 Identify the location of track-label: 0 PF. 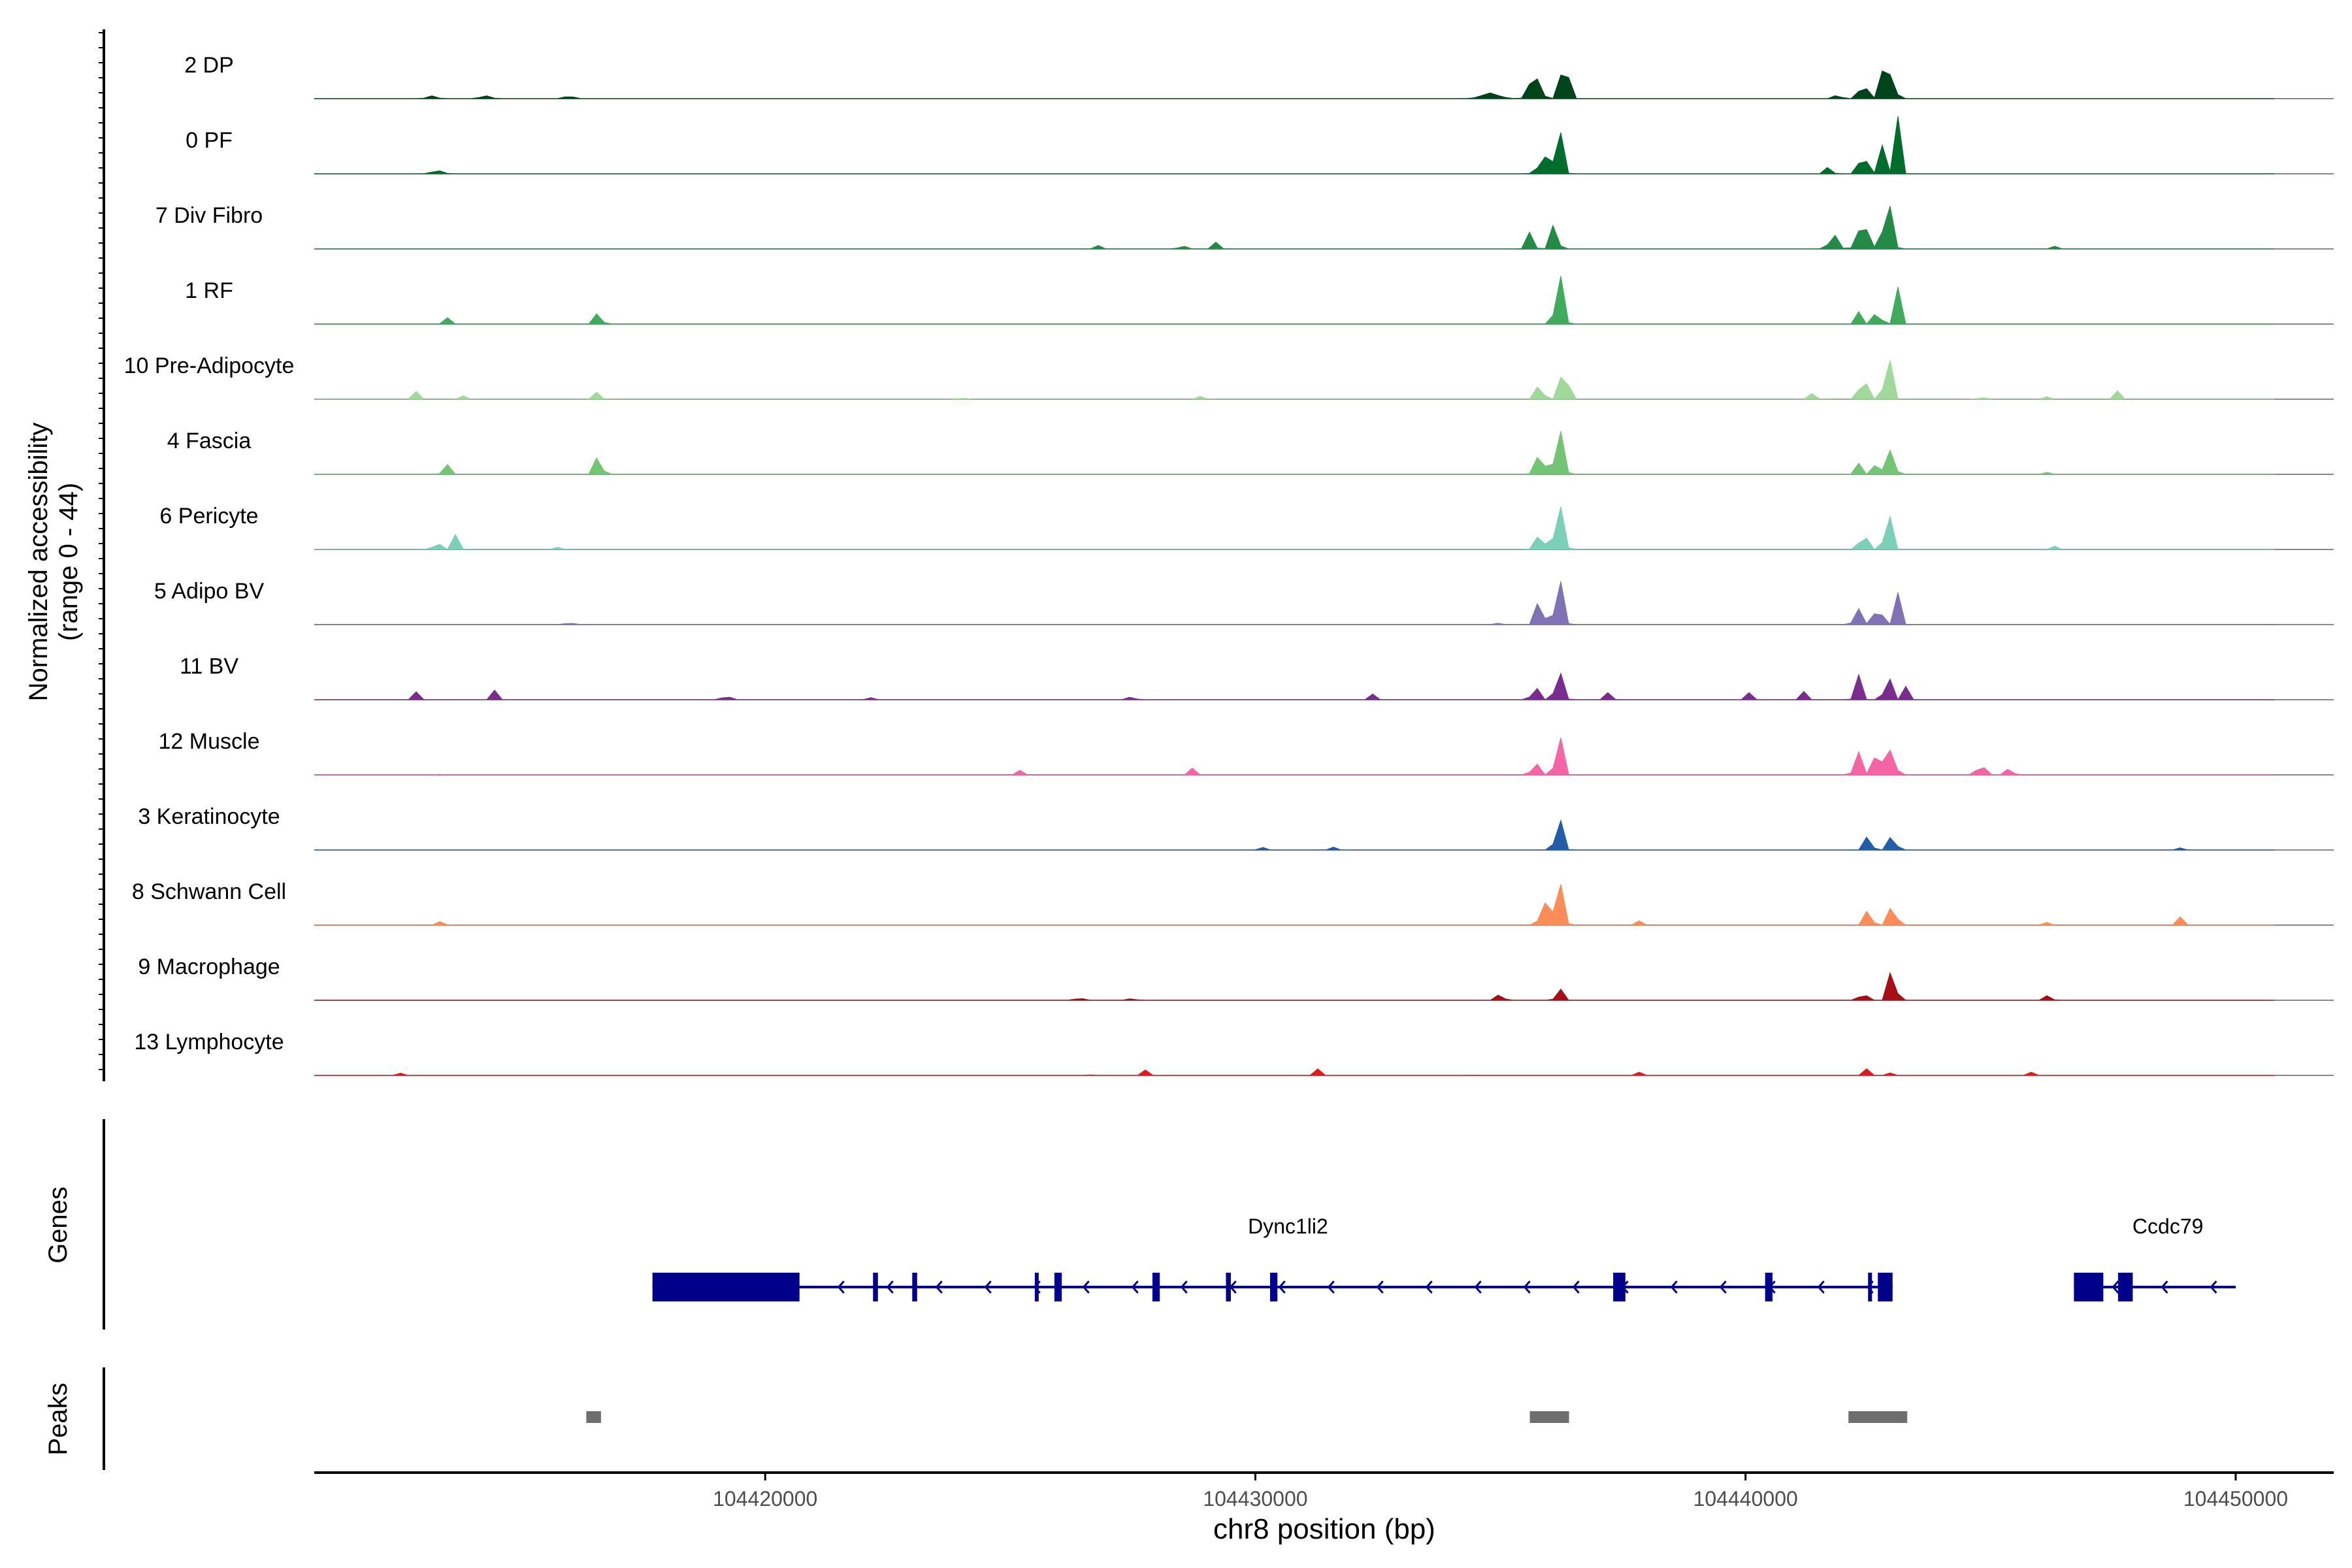
(209, 140).